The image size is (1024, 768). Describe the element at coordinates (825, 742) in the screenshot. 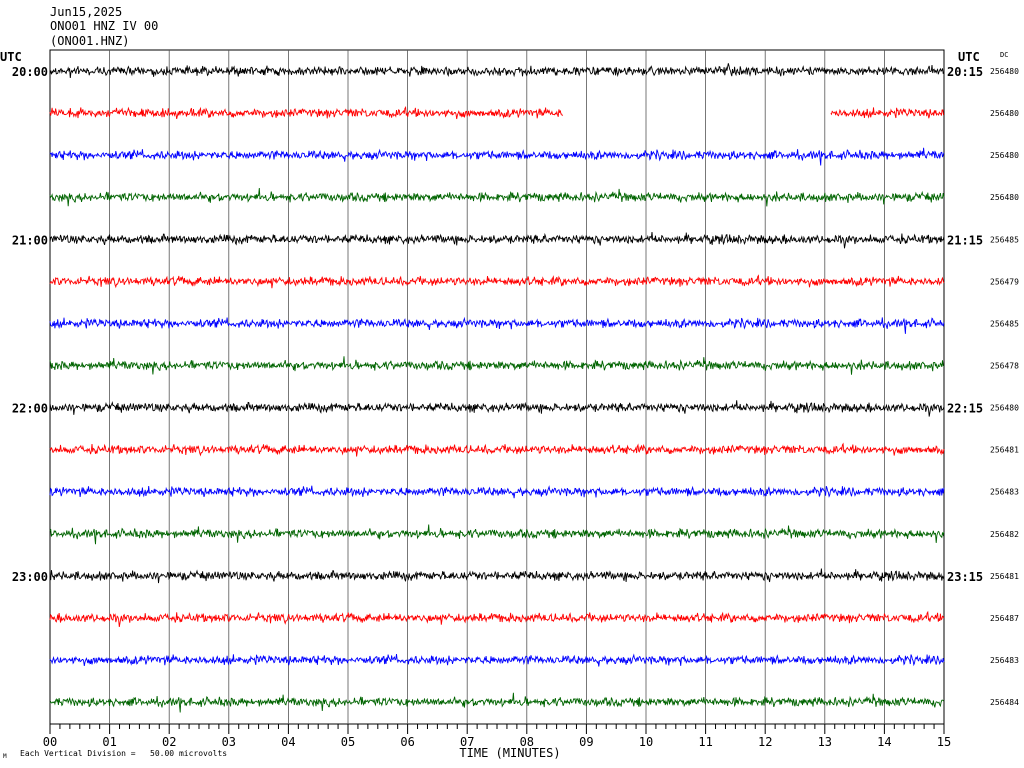

I see `x-tick-label: 13` at that location.